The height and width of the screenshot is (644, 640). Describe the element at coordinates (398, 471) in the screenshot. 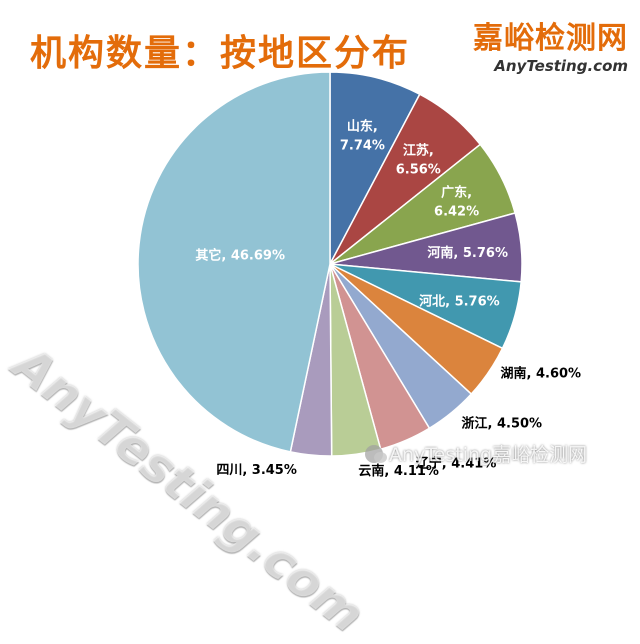

I see `slice-label-9: 云南, 4.11%` at that location.